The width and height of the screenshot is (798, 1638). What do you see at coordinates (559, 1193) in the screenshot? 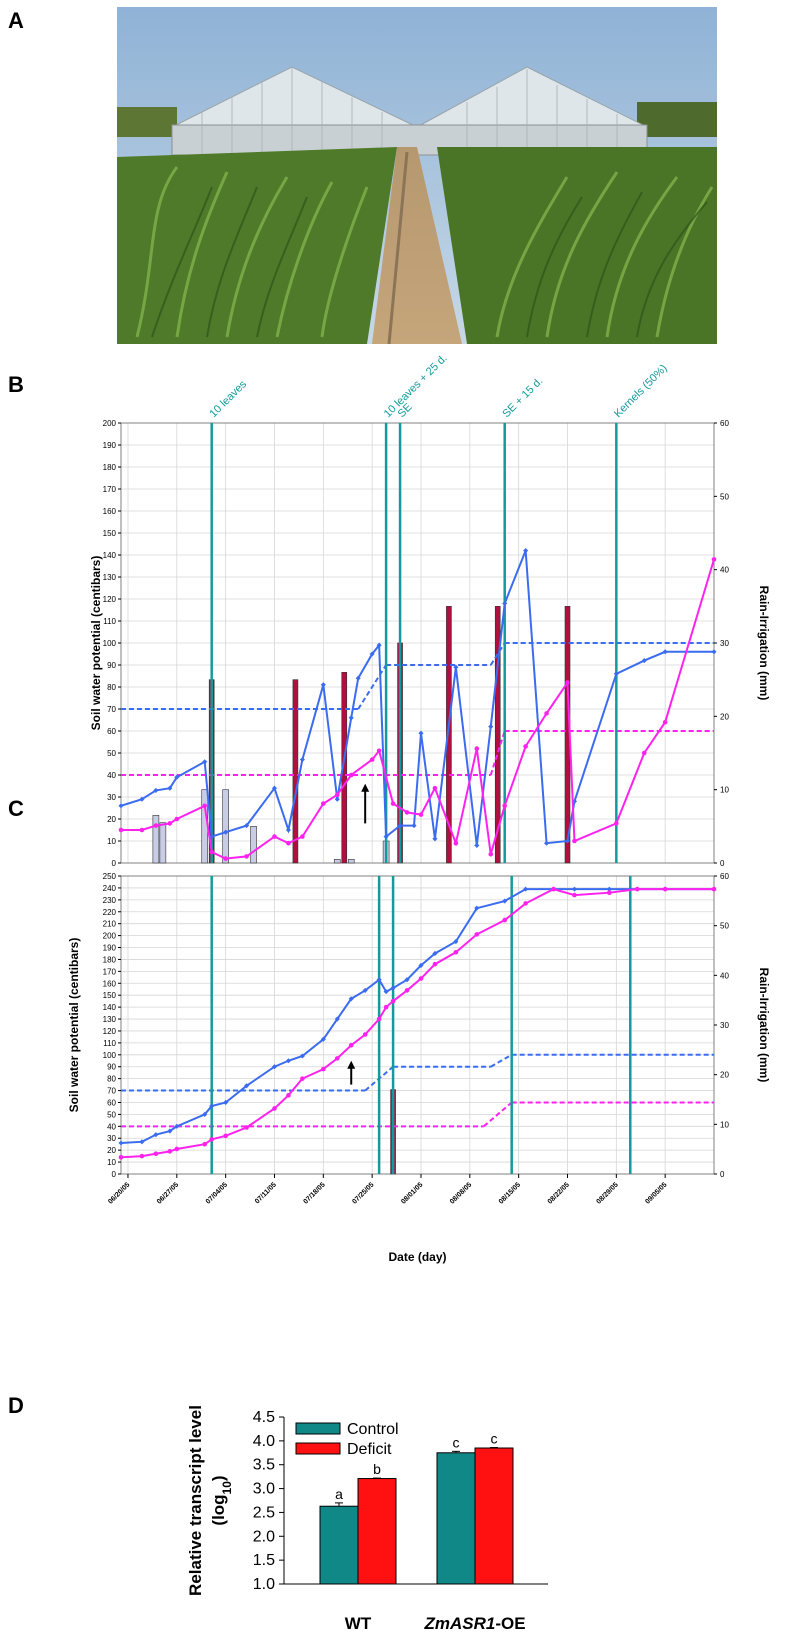
I see `x-tick-label: 08/22/05` at bounding box center [559, 1193].